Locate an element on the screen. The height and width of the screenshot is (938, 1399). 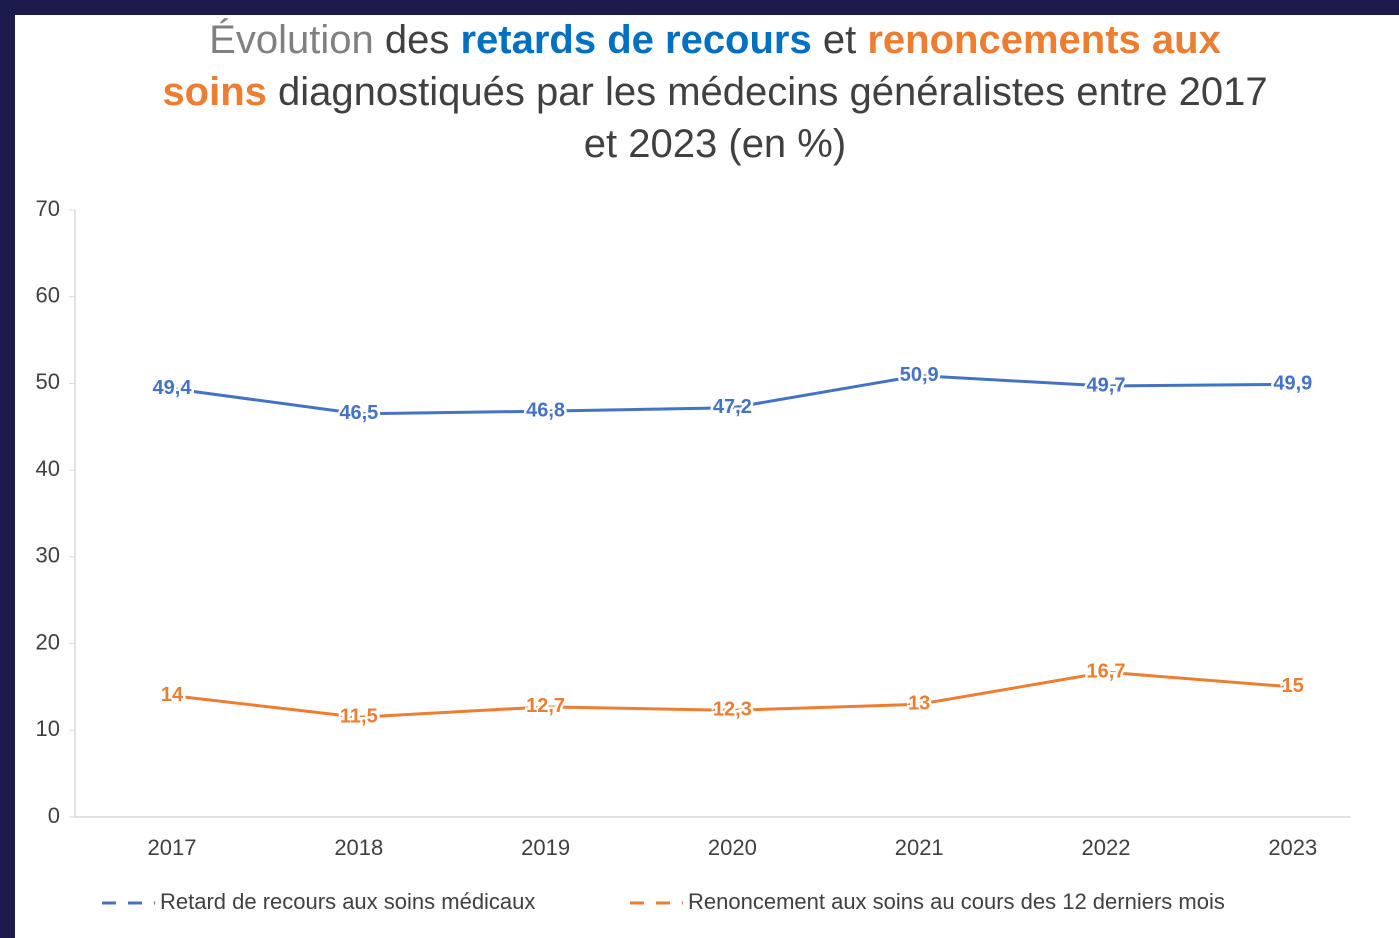
y-tick-label: 0 is located at coordinates (54, 815).